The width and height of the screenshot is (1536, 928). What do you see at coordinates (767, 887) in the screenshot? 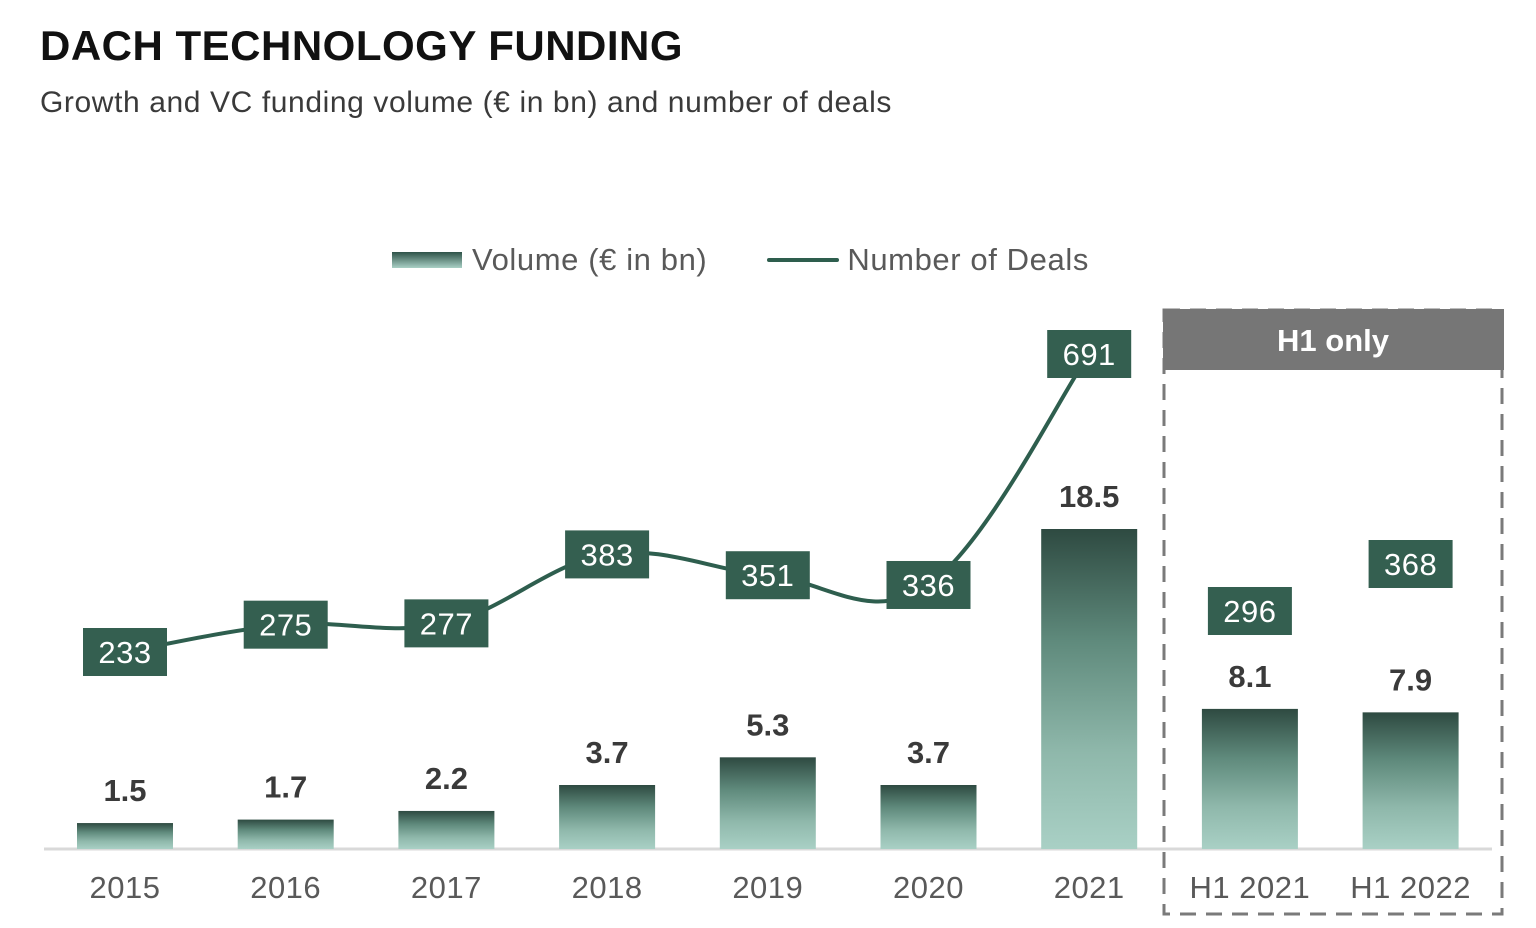
I see `x-axis-category-label: 2019` at bounding box center [767, 887].